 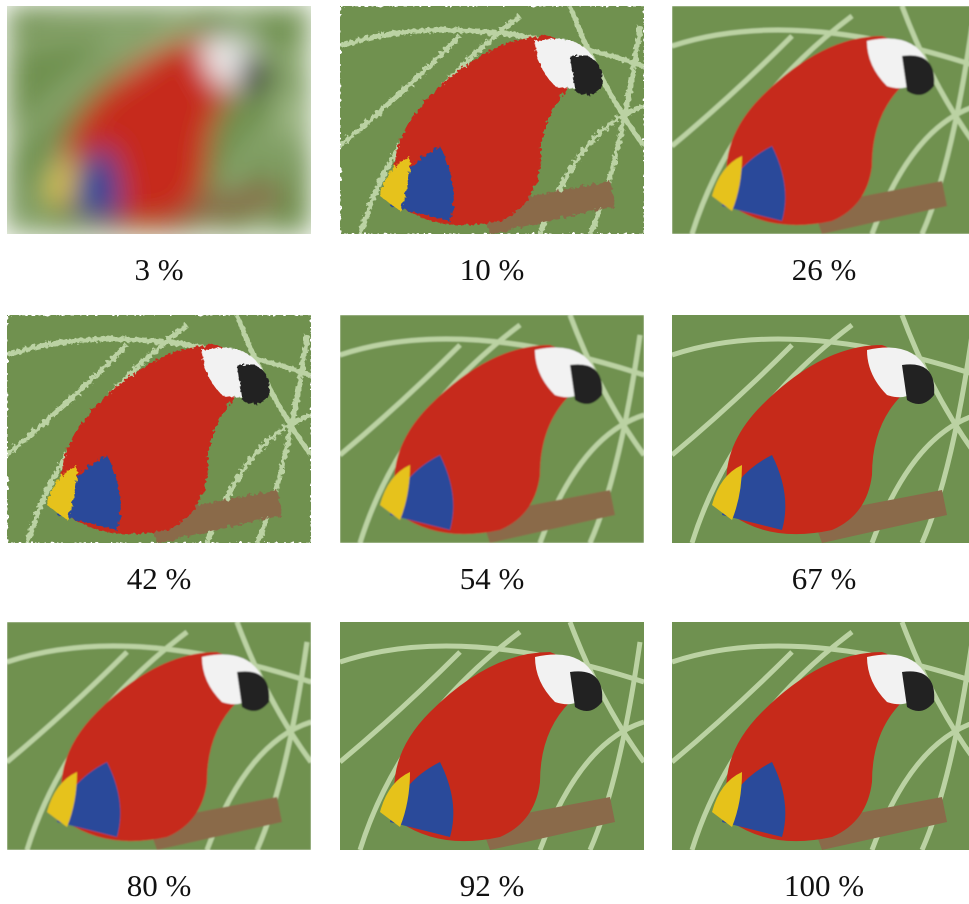 I want to click on quality-label: 100 %, so click(x=824, y=885).